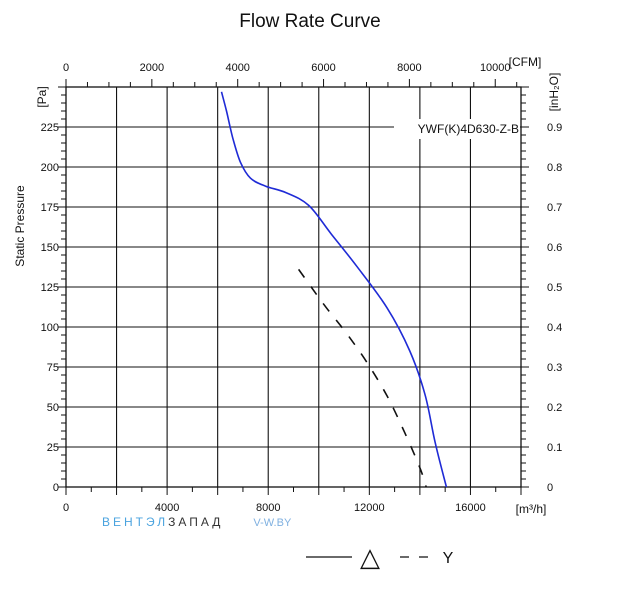 Image resolution: width=629 pixels, height=589 pixels. Describe the element at coordinates (554, 328) in the screenshot. I see `y2-tick-label: 0.4` at that location.